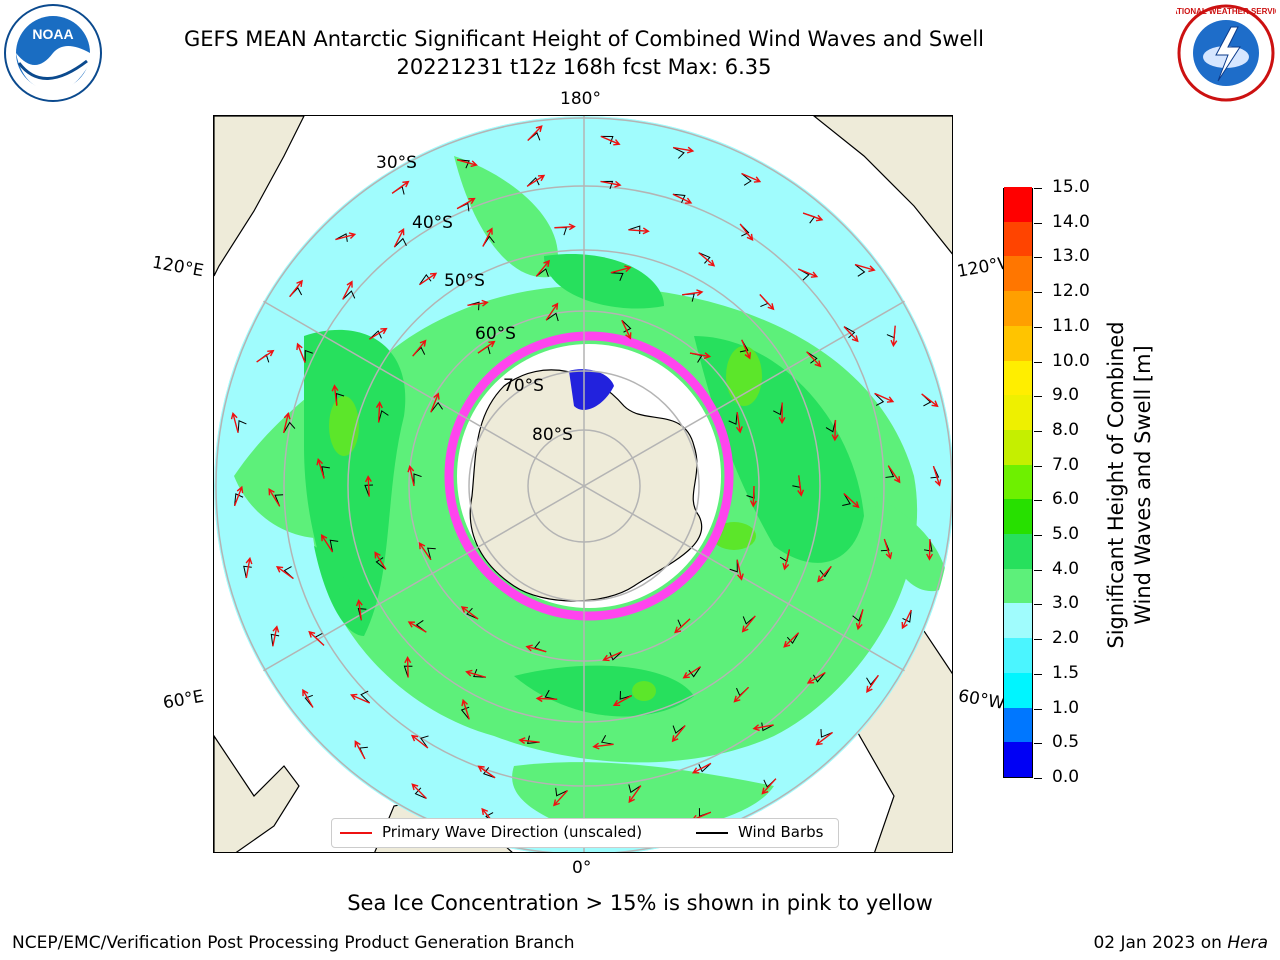  Describe the element at coordinates (1066, 672) in the screenshot. I see `colorbar-tick-label: 1.5` at that location.